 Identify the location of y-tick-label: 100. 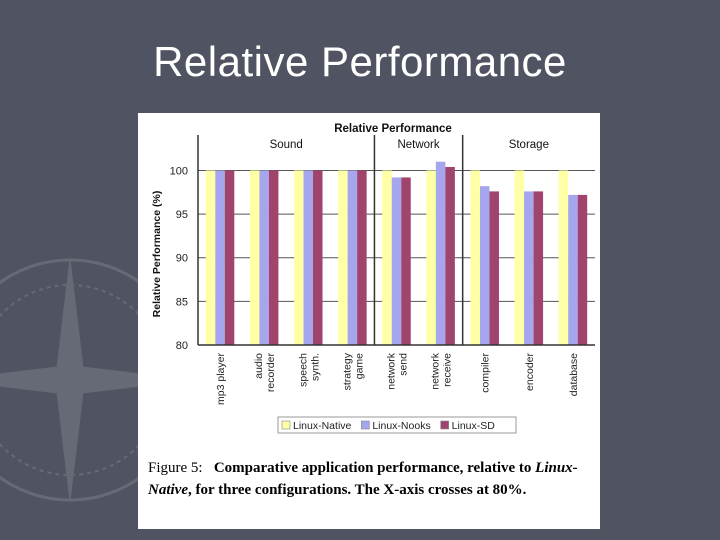
(179, 171).